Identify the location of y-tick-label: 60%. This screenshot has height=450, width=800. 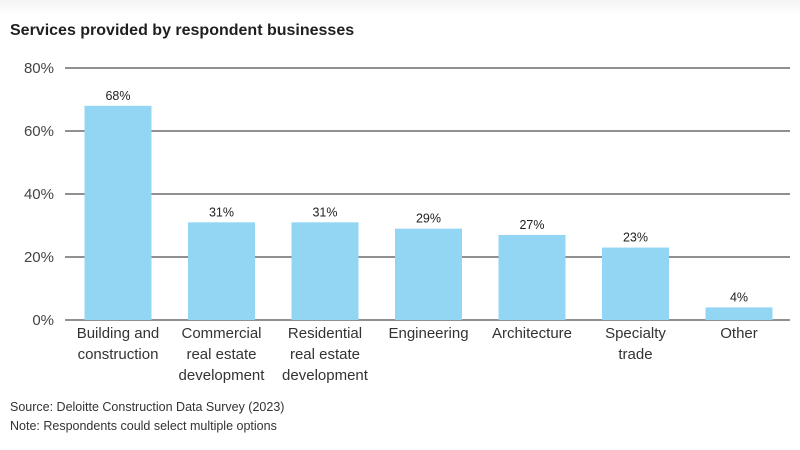
(39, 131).